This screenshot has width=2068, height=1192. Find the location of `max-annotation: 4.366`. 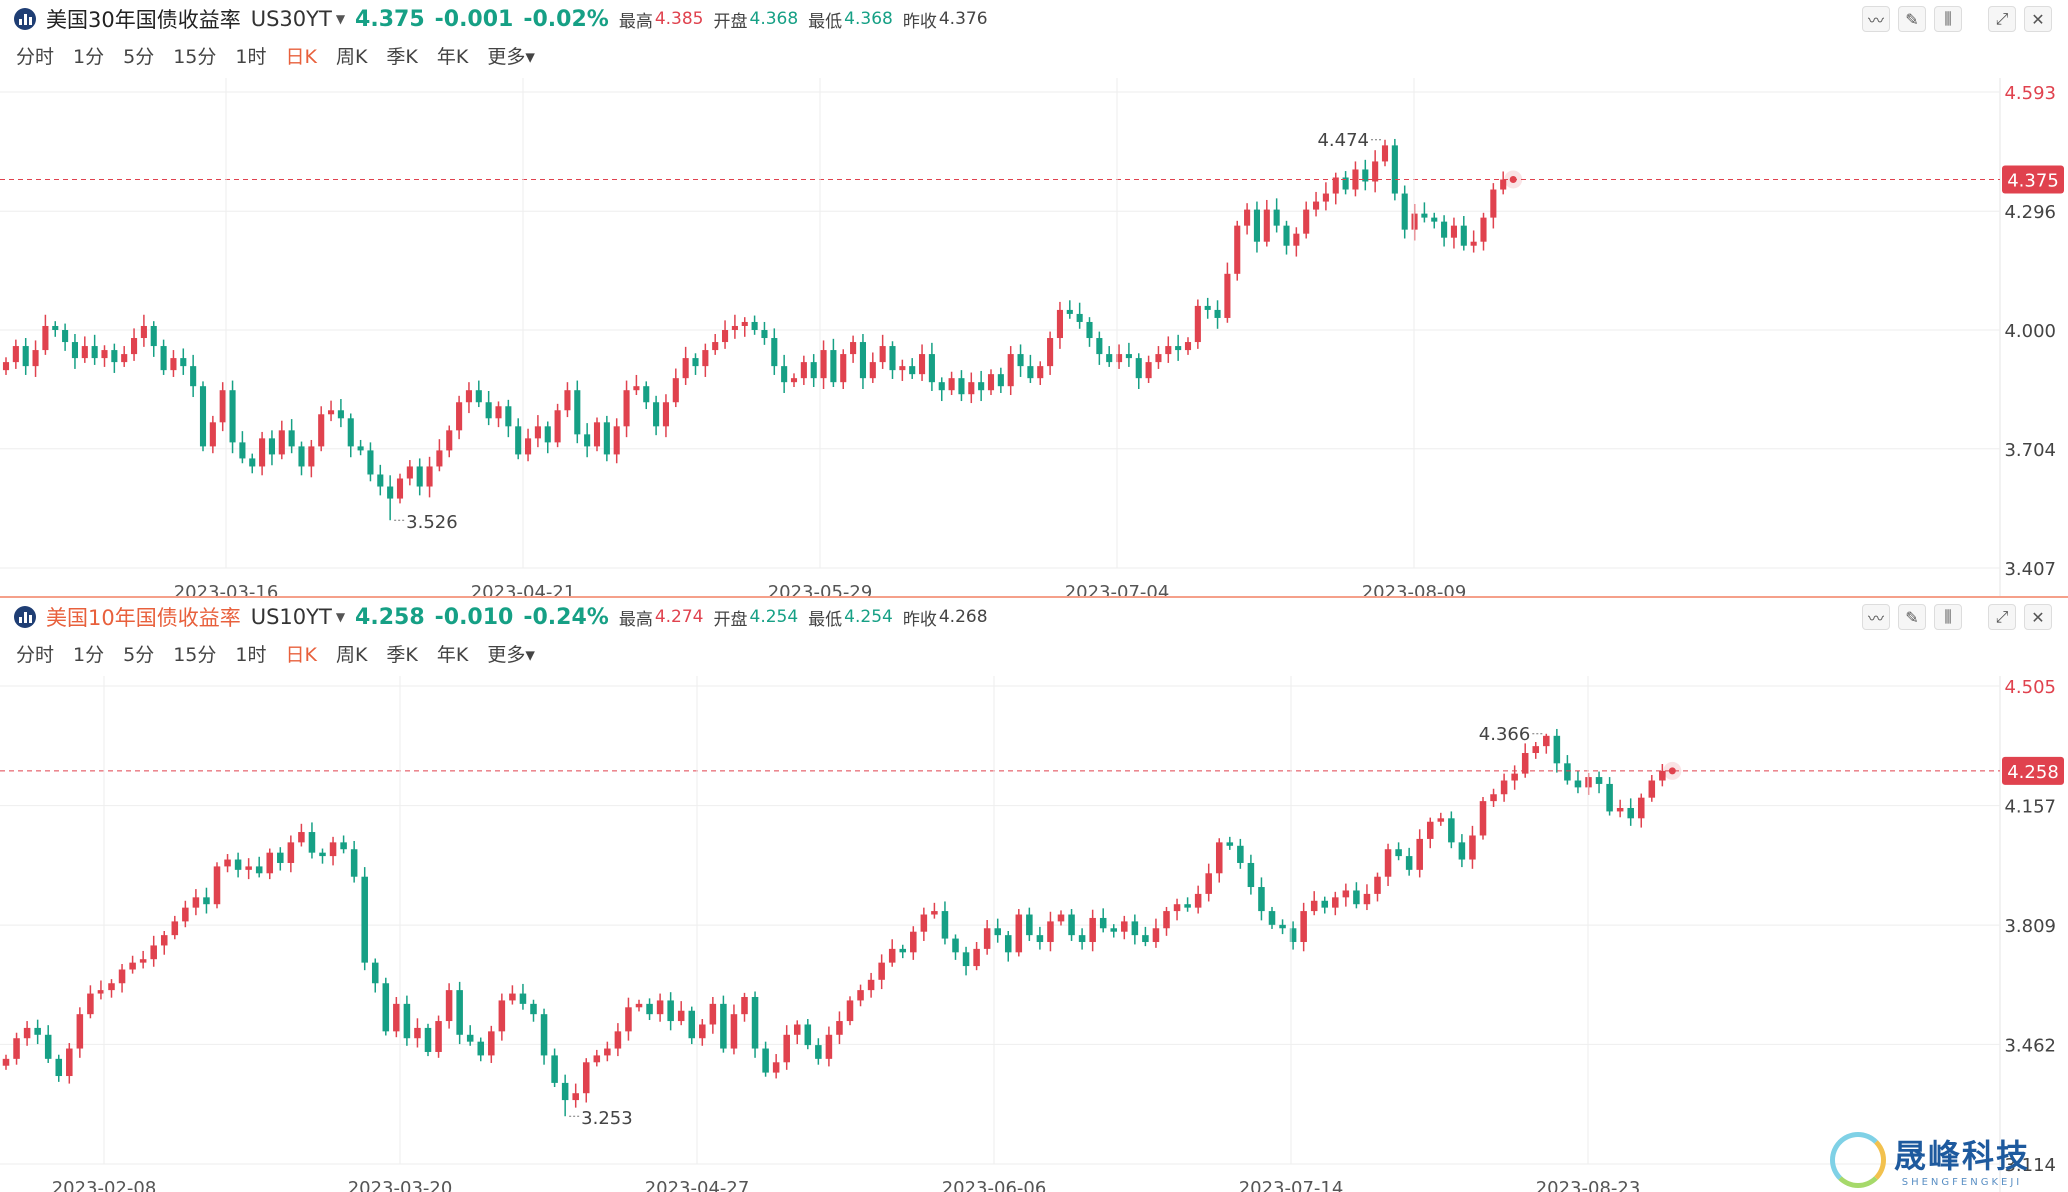

max-annotation: 4.366 is located at coordinates (1505, 734).